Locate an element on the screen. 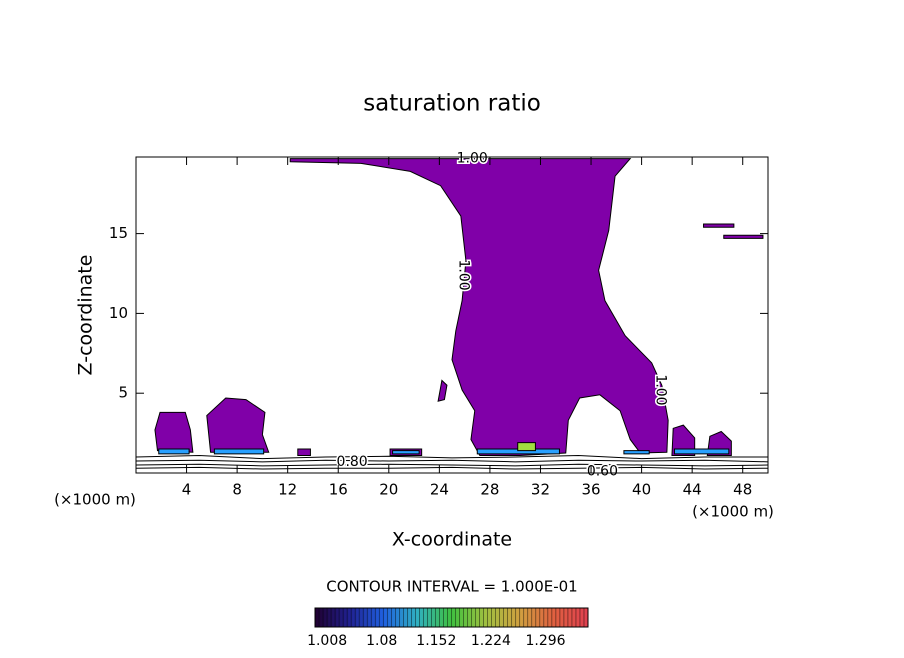  x-tick-label: 20 is located at coordinates (388, 490).